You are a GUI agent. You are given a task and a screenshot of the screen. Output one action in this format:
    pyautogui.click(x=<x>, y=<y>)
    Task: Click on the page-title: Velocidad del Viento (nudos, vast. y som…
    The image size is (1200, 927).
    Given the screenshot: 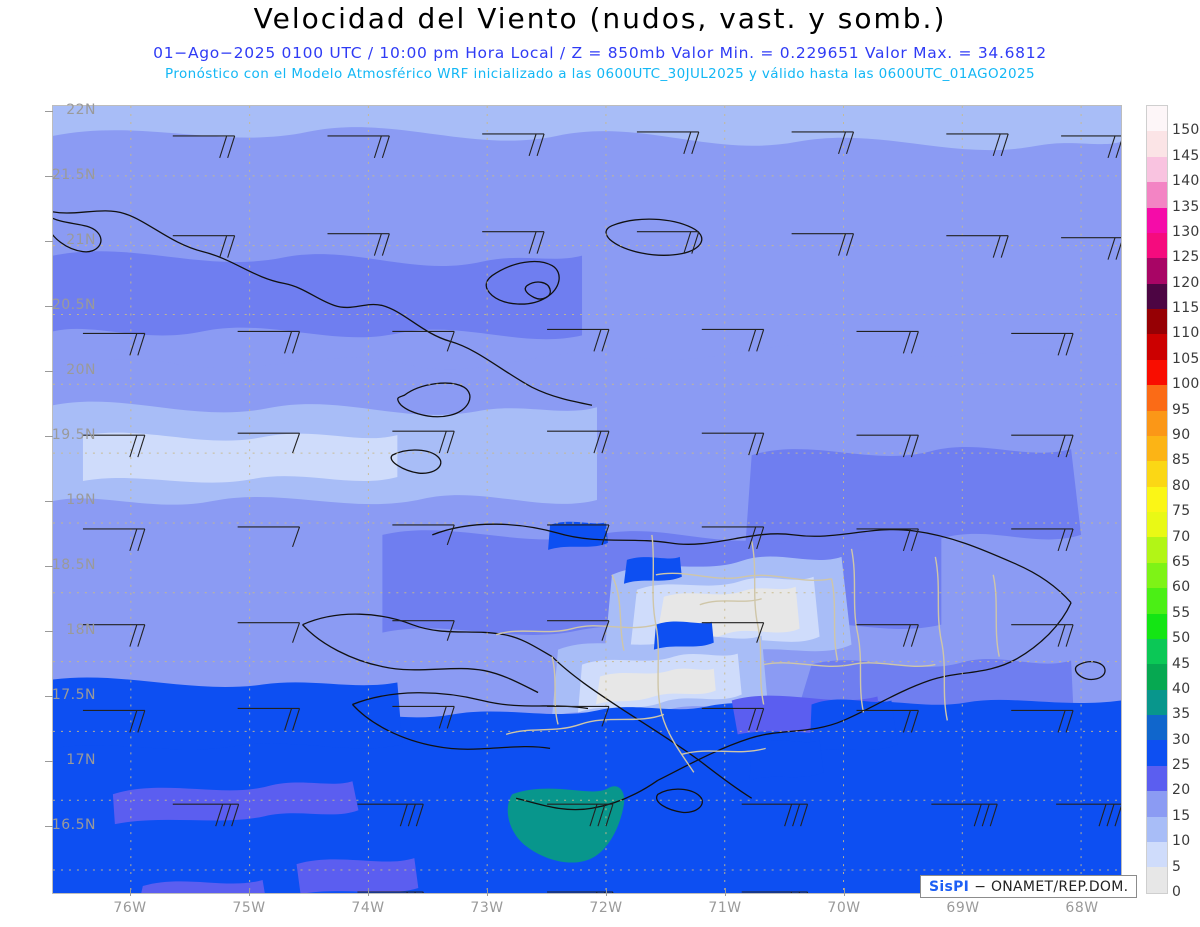 What is the action you would take?
    pyautogui.click(x=600, y=18)
    